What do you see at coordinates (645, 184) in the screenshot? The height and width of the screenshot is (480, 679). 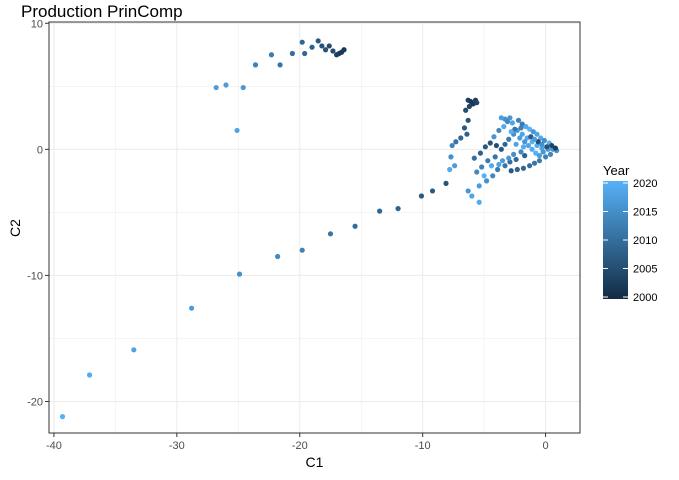 I see `legend-tick-label: 2020` at bounding box center [645, 184].